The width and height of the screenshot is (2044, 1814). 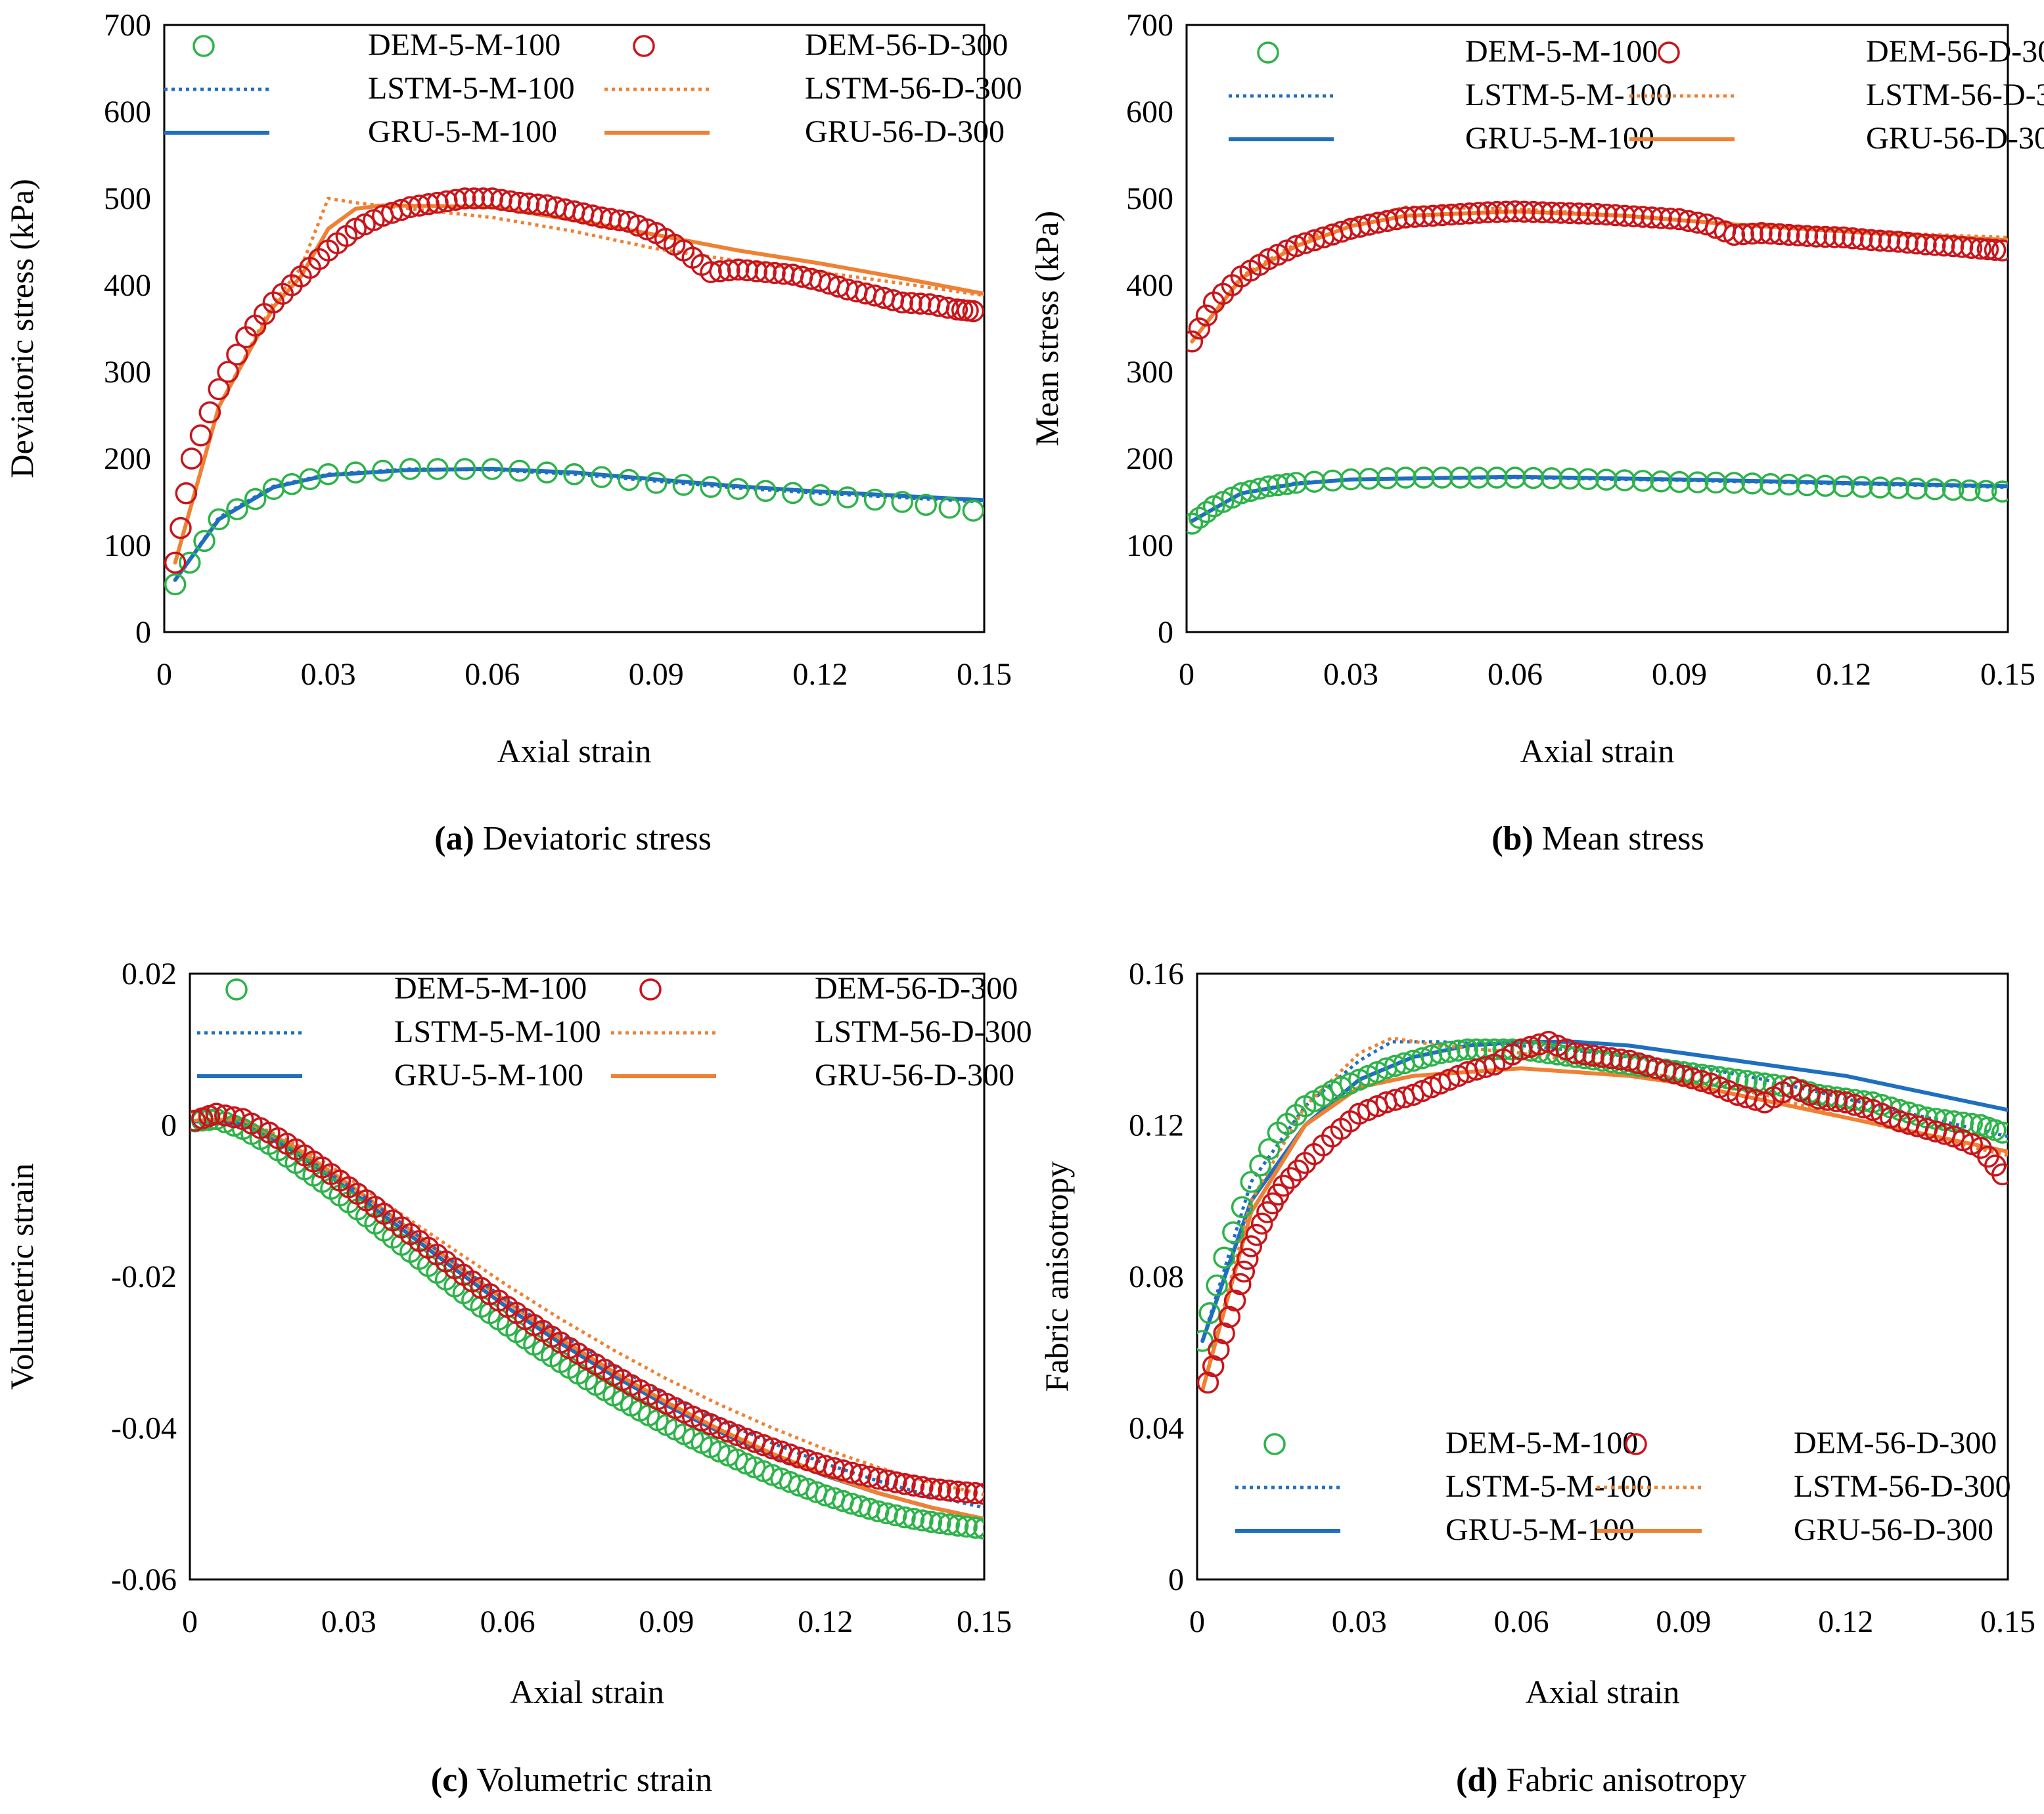 I want to click on x-tick-label: 0.12, so click(x=820, y=674).